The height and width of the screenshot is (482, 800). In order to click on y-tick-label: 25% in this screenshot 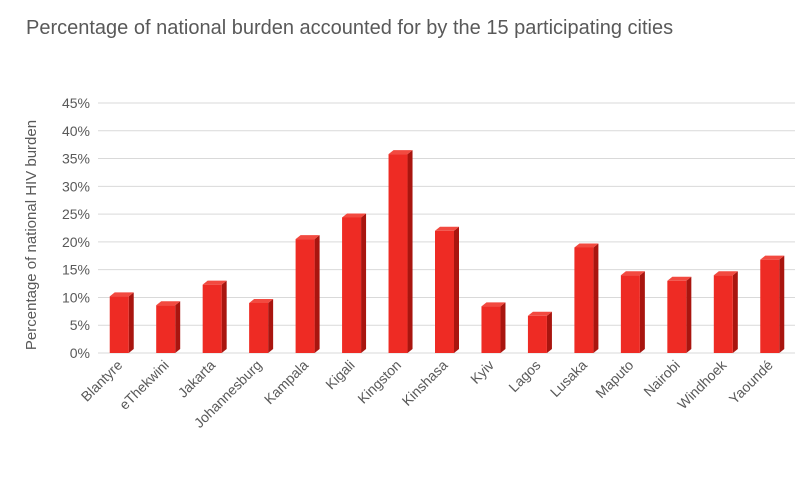, I will do `click(76, 214)`.